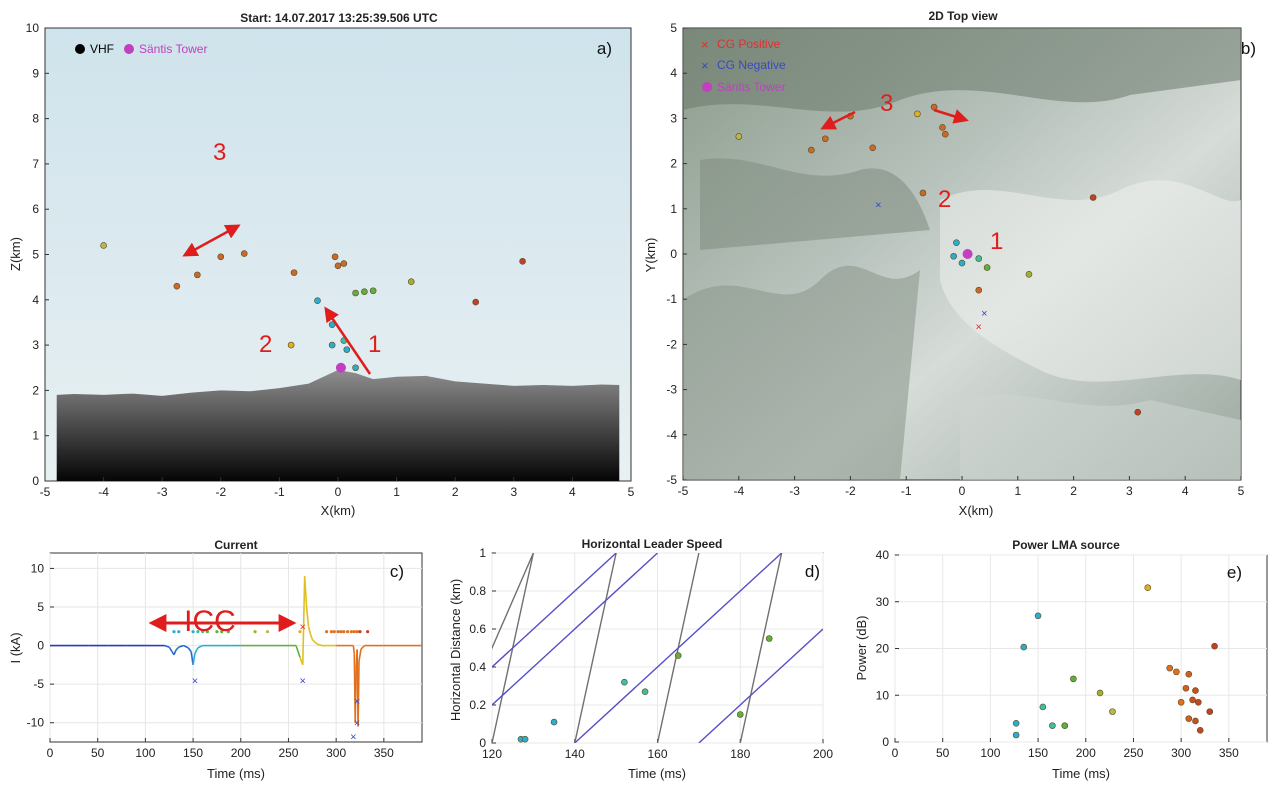 This screenshot has height=787, width=1286. What do you see at coordinates (1017, 491) in the screenshot?
I see `x-tick-label: 1` at bounding box center [1017, 491].